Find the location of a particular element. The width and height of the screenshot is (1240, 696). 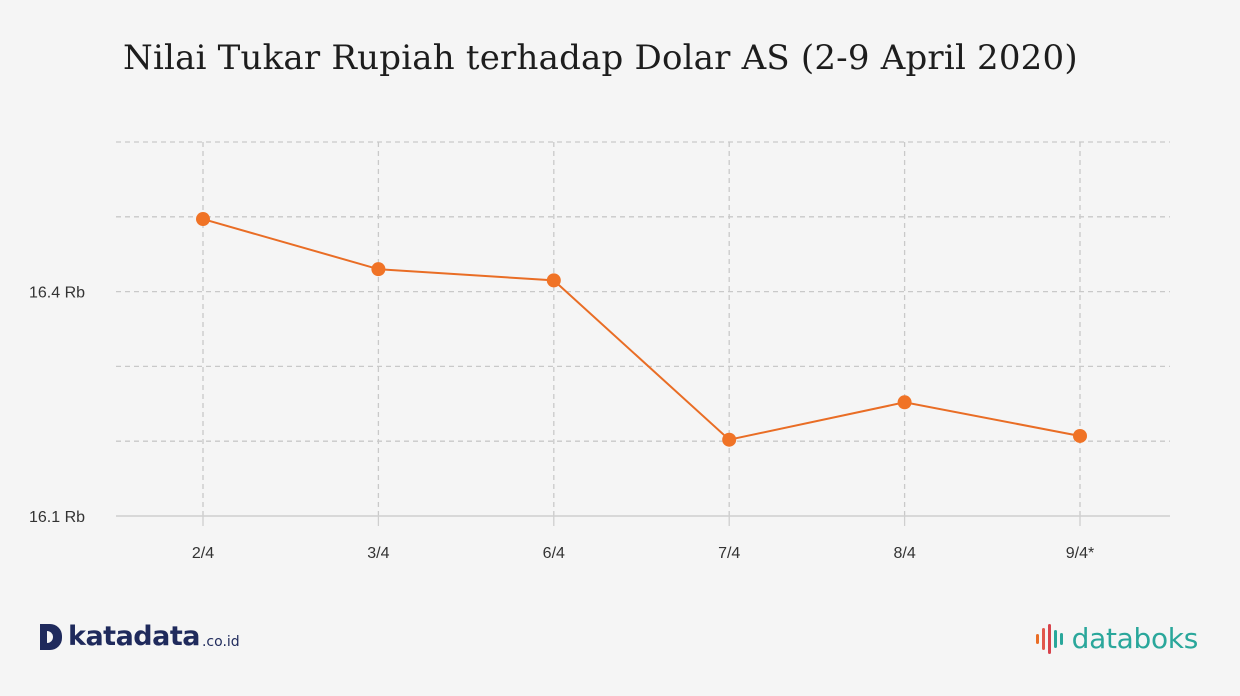

x-tick-label: 3/4 is located at coordinates (378, 553).